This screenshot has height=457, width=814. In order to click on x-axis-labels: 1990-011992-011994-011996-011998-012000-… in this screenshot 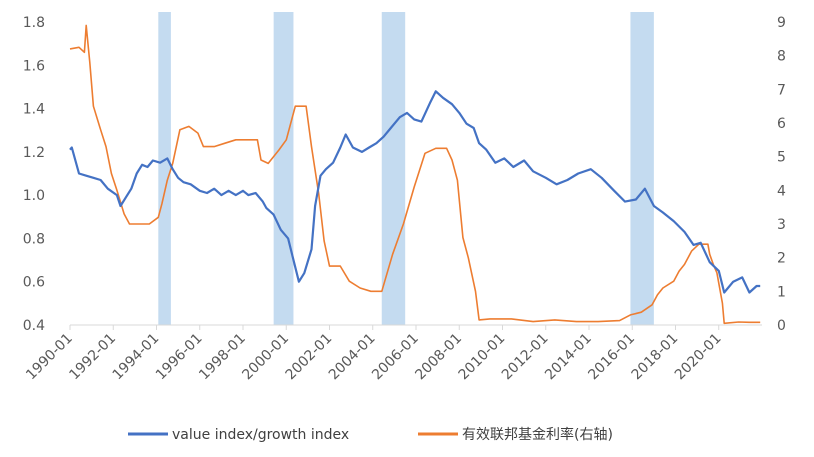, I will do `click(373, 357)`.